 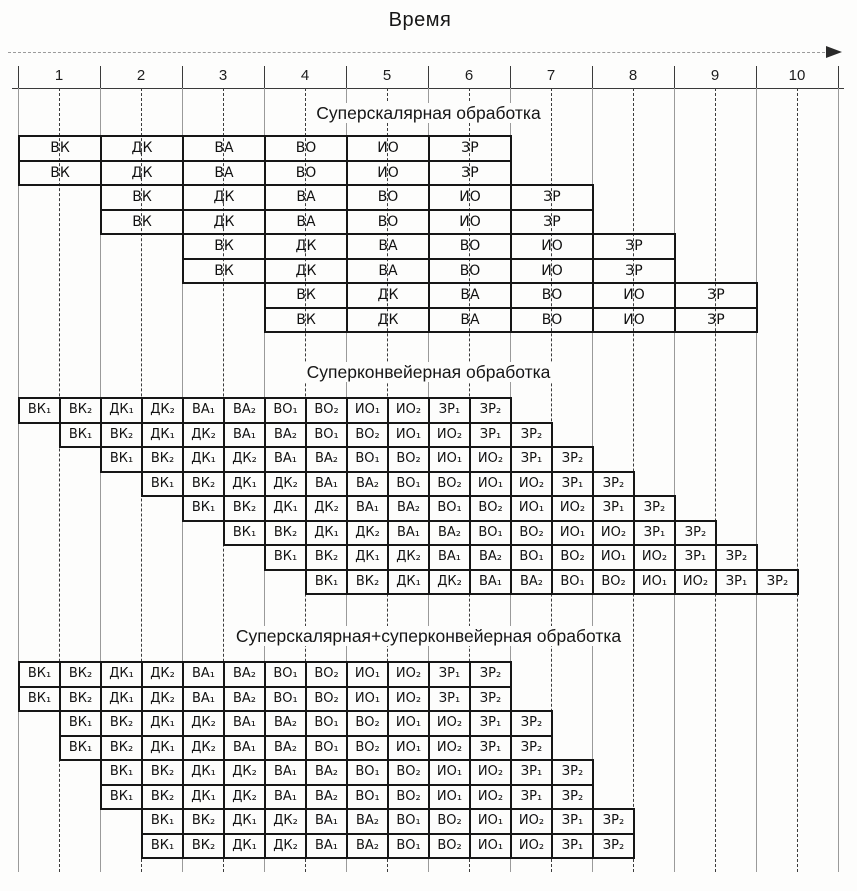 I want to click on ruler-tick-label: 7, so click(x=551, y=75).